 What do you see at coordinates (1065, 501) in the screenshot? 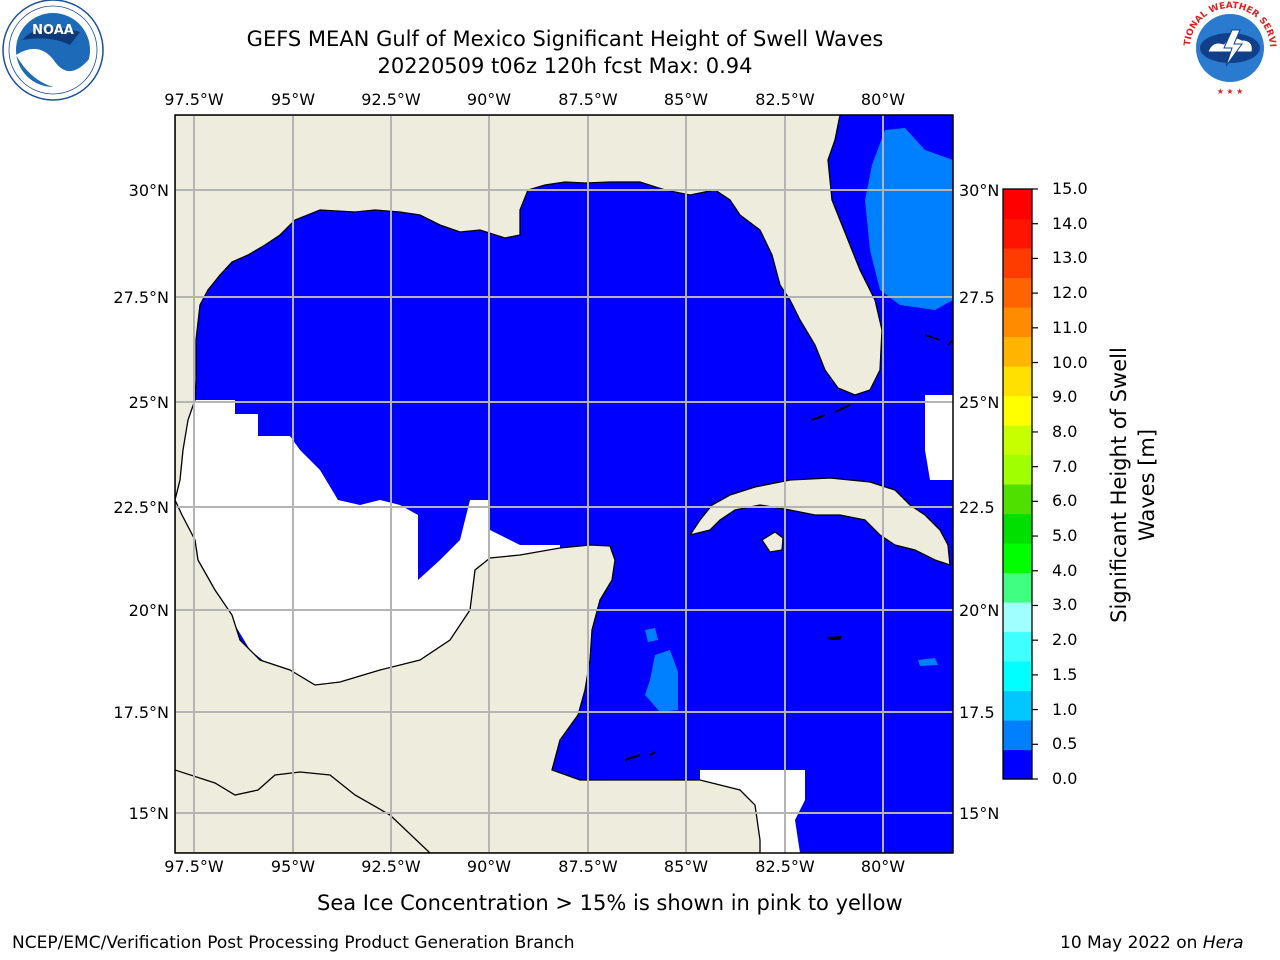
I see `colorbar-tick-label: 6.0` at bounding box center [1065, 501].